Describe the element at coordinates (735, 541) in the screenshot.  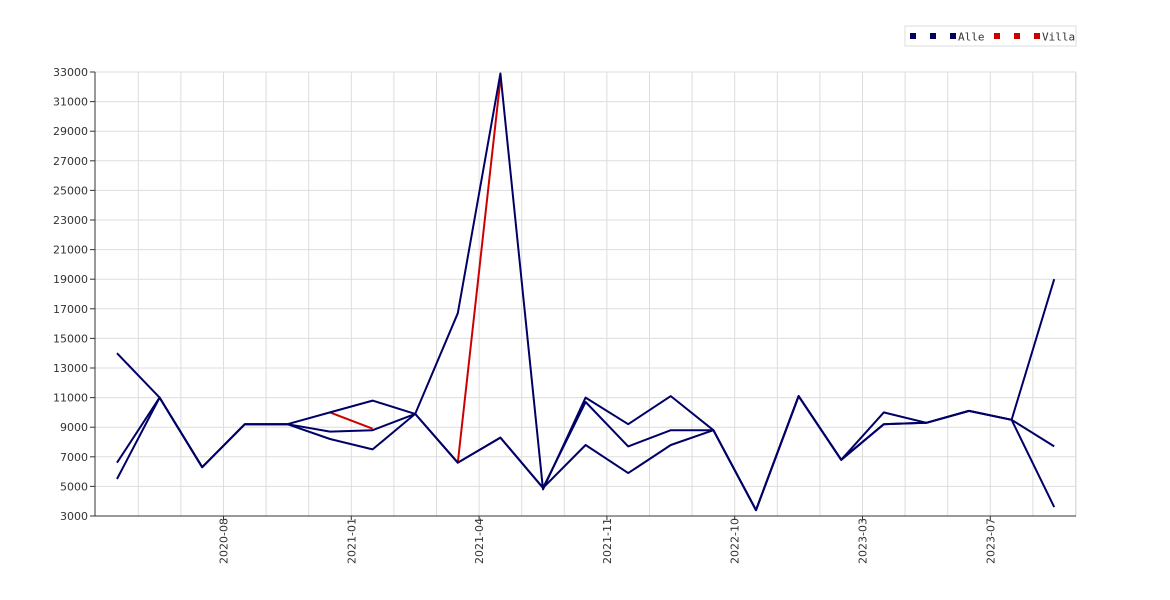
I see `x-tick-label: 2022-10` at that location.